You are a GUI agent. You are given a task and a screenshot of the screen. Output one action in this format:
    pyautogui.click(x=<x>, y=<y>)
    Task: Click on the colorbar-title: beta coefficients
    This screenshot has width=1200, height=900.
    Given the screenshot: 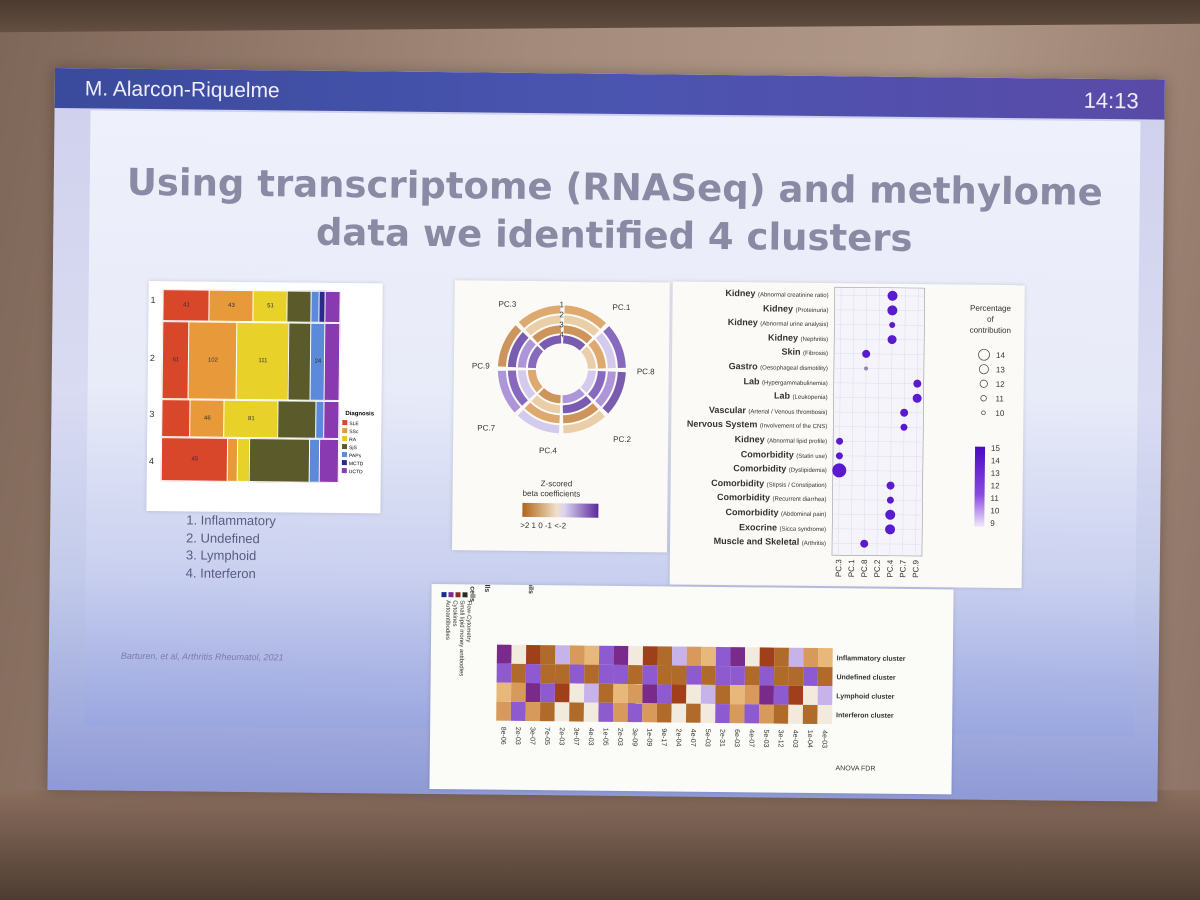 What is the action you would take?
    pyautogui.click(x=552, y=494)
    